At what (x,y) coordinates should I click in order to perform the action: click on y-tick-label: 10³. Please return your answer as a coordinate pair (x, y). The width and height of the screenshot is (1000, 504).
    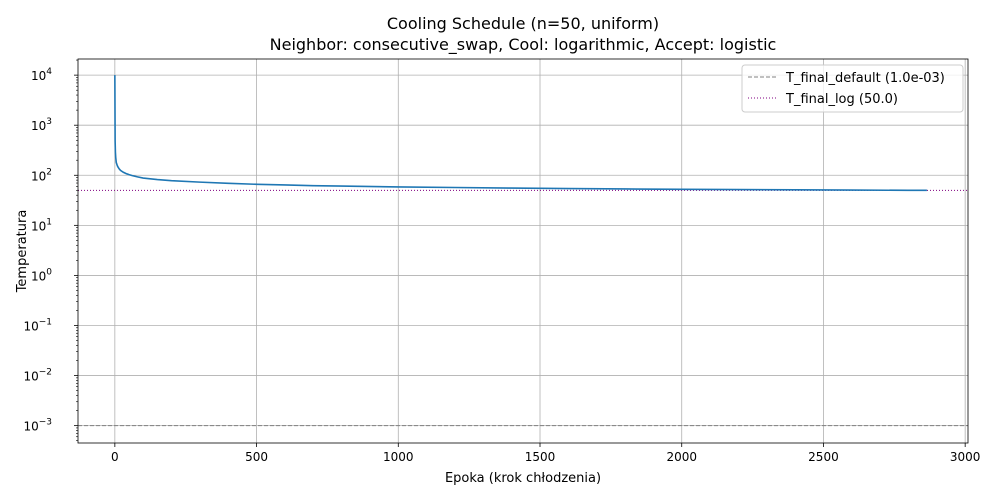
    Looking at the image, I should click on (41, 125).